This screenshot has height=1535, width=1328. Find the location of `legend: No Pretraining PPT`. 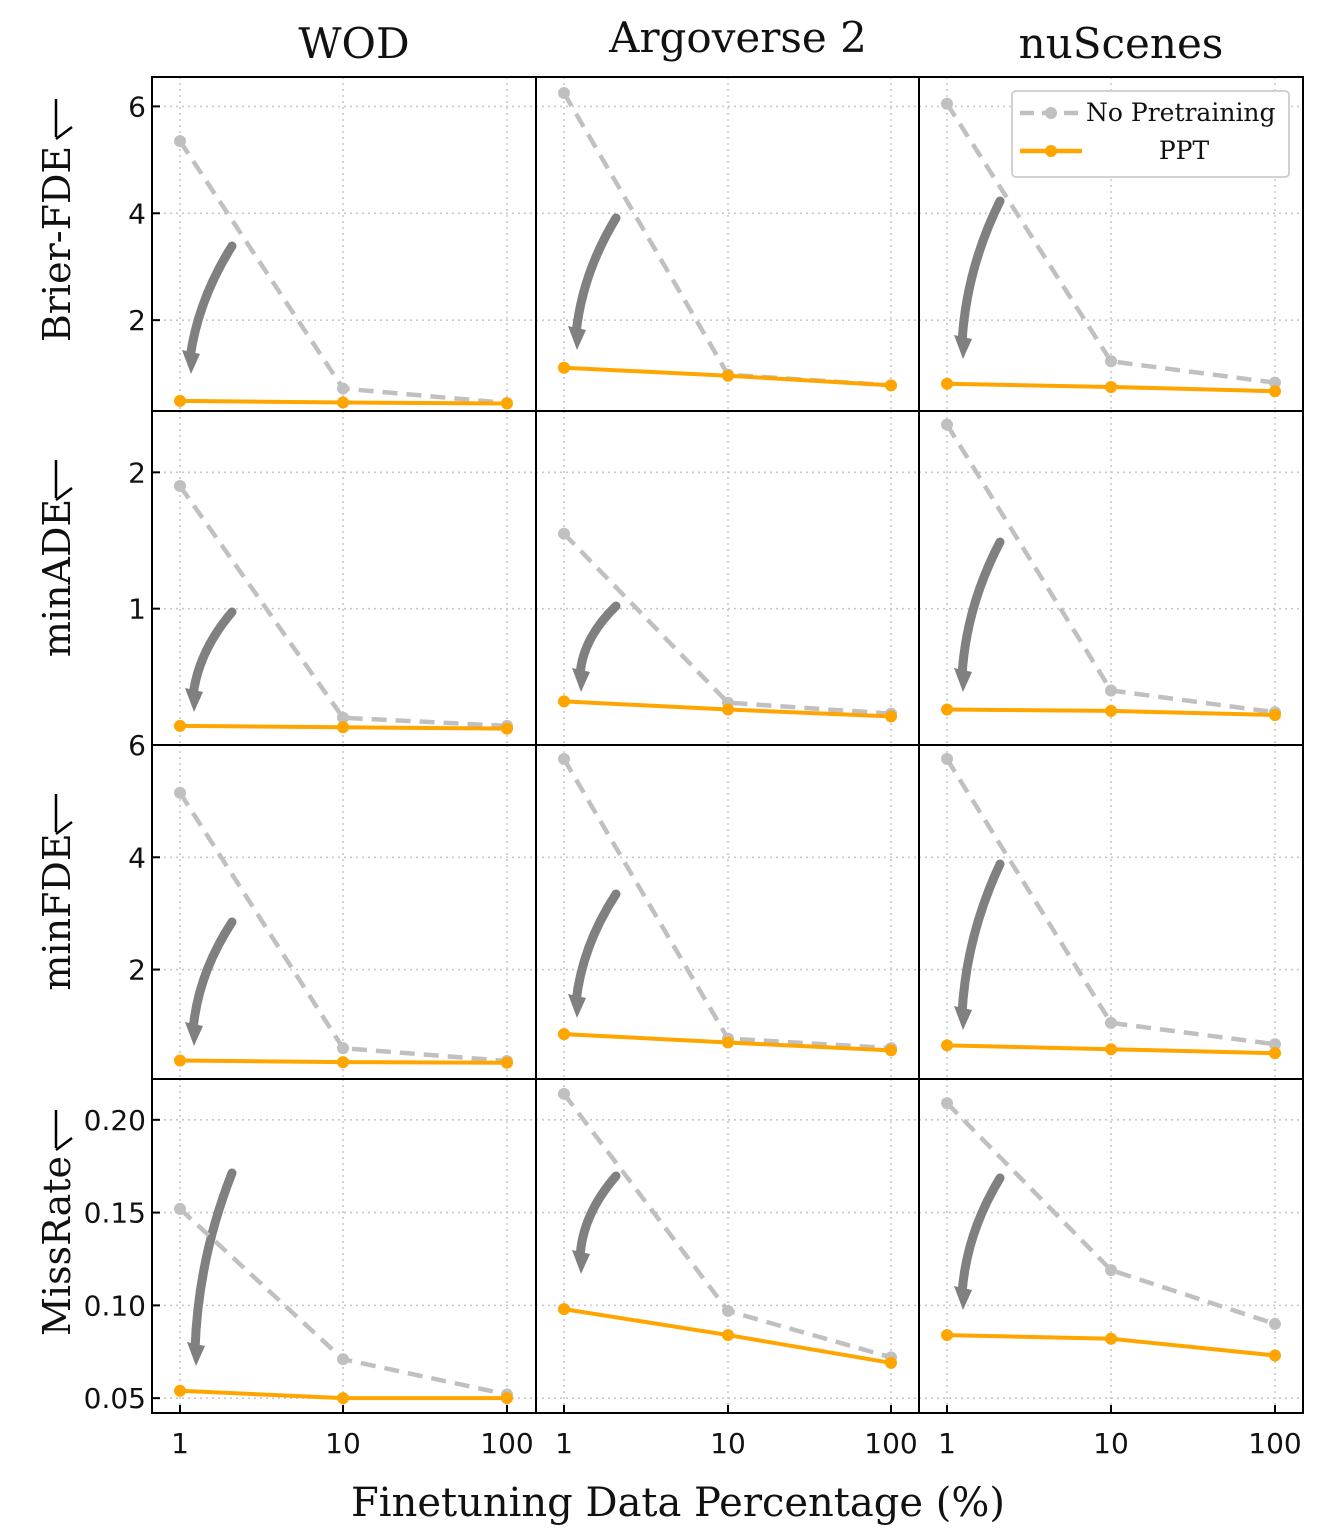

legend: No Pretraining PPT is located at coordinates (1150, 134).